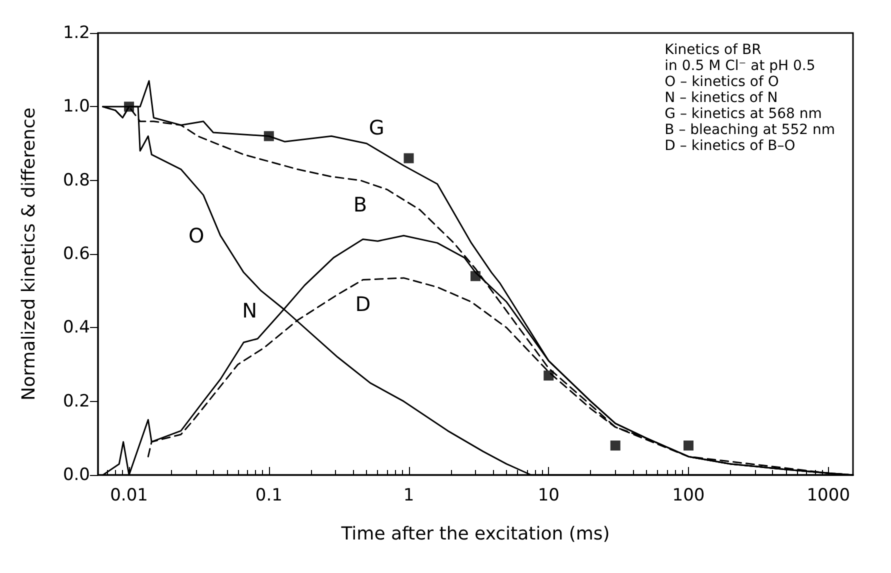  Describe the element at coordinates (688, 496) in the screenshot. I see `x-tick-label: 100` at that location.